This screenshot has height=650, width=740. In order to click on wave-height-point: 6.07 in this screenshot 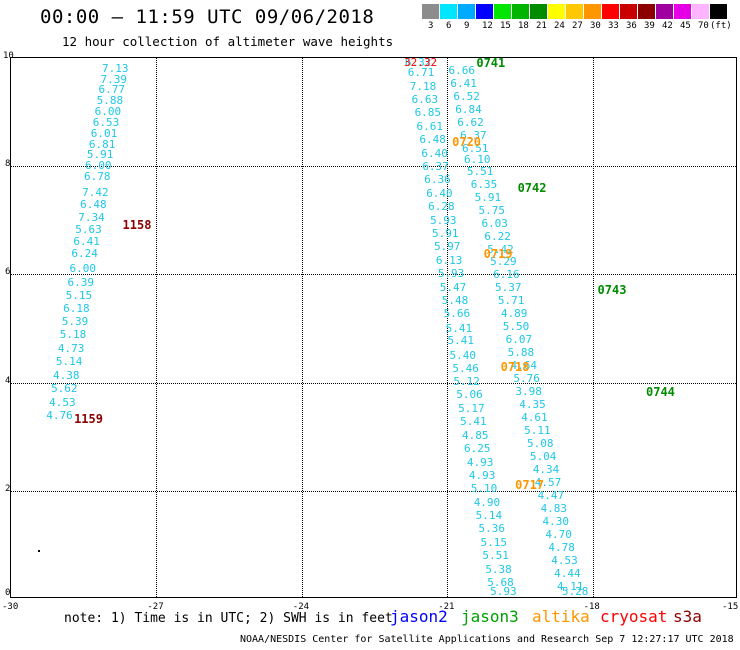, I will do `click(519, 340)`.